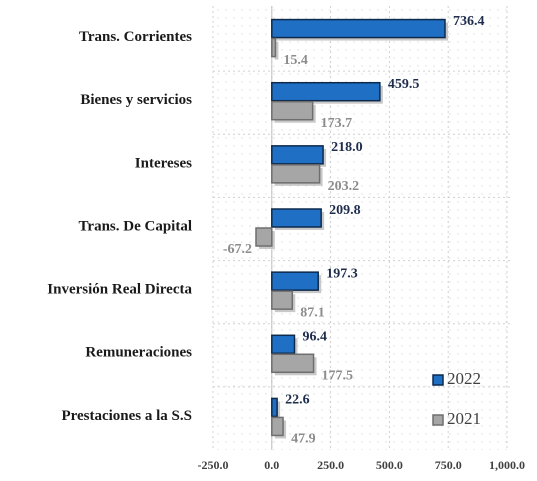  What do you see at coordinates (303, 439) in the screenshot?
I see `value-label: 47.9` at bounding box center [303, 439].